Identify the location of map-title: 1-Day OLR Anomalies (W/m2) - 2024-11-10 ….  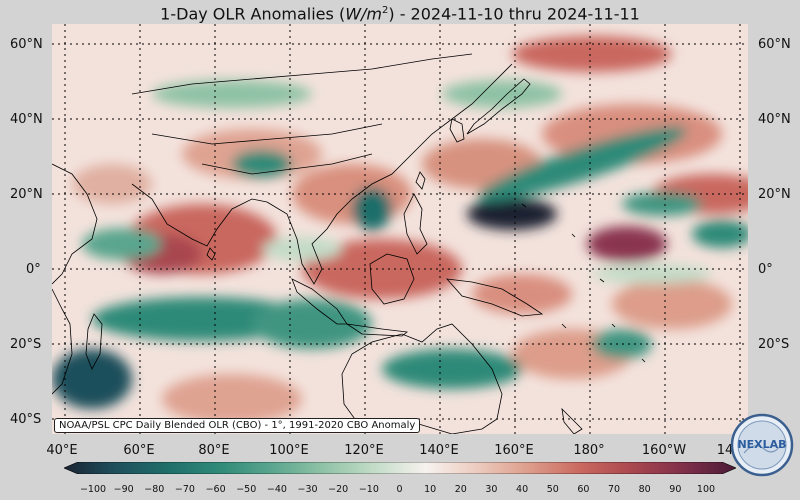
(400, 14).